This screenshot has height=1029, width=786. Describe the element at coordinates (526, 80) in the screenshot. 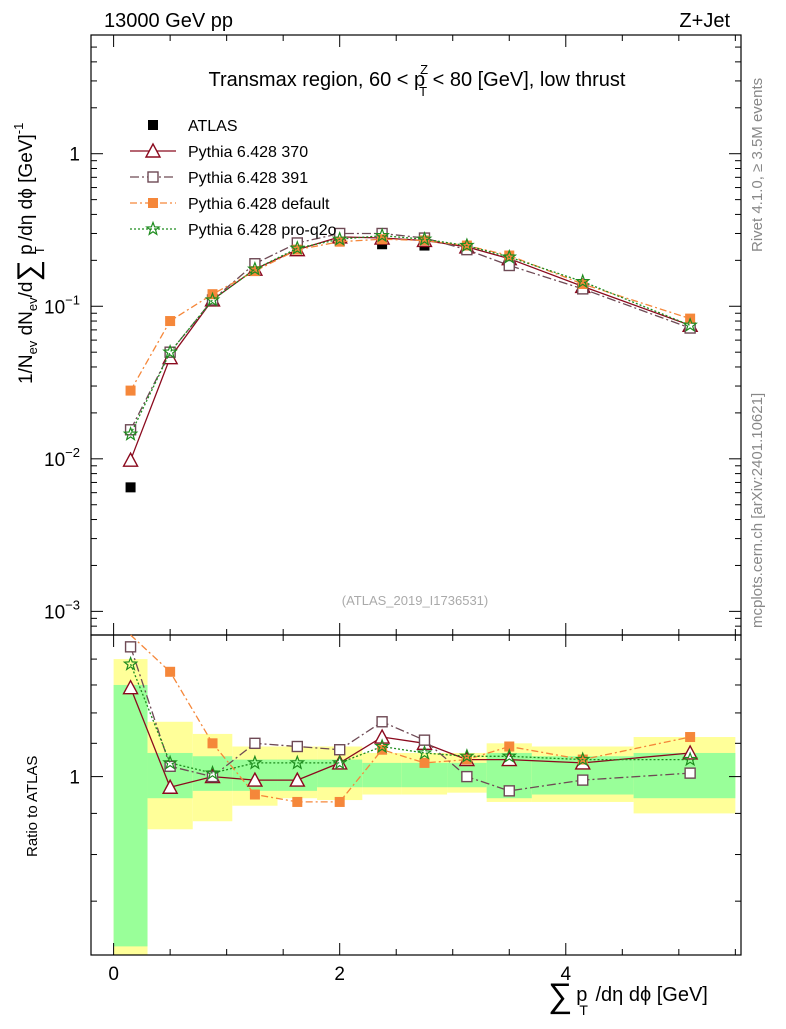

I see `plot-title-rest: < 80 [GeV], low thrust` at that location.